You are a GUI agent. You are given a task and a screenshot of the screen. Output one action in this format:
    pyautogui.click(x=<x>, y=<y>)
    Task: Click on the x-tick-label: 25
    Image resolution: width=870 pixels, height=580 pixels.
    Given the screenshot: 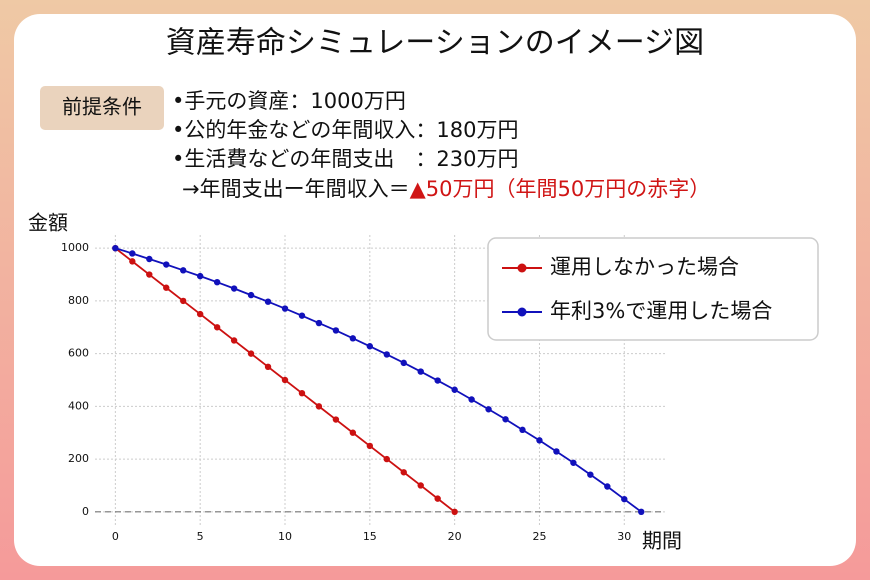 What is the action you would take?
    pyautogui.click(x=539, y=536)
    